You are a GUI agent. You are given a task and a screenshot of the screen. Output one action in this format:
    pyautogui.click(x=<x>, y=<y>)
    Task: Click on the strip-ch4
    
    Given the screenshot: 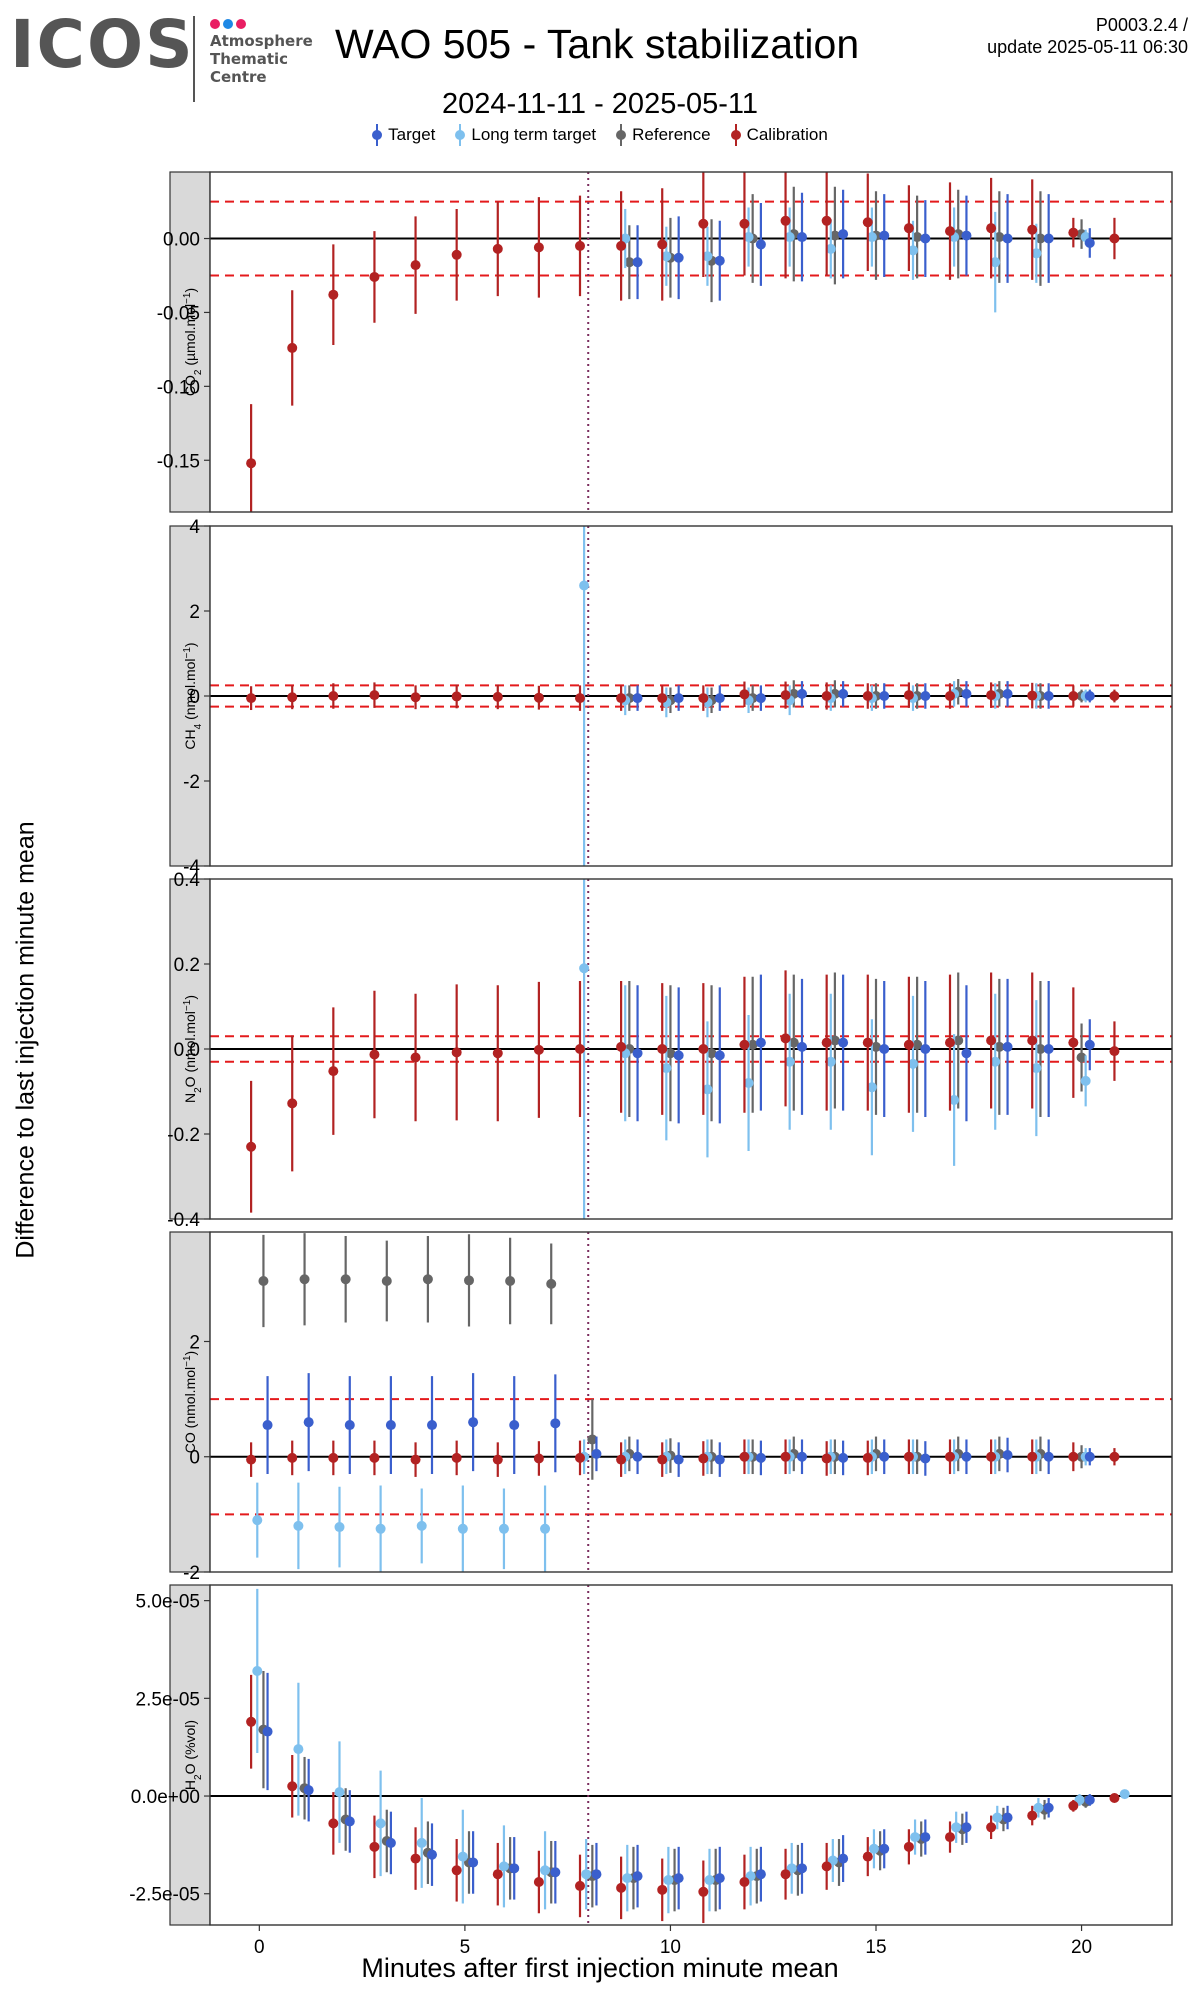 What is the action you would take?
    pyautogui.click(x=190, y=696)
    